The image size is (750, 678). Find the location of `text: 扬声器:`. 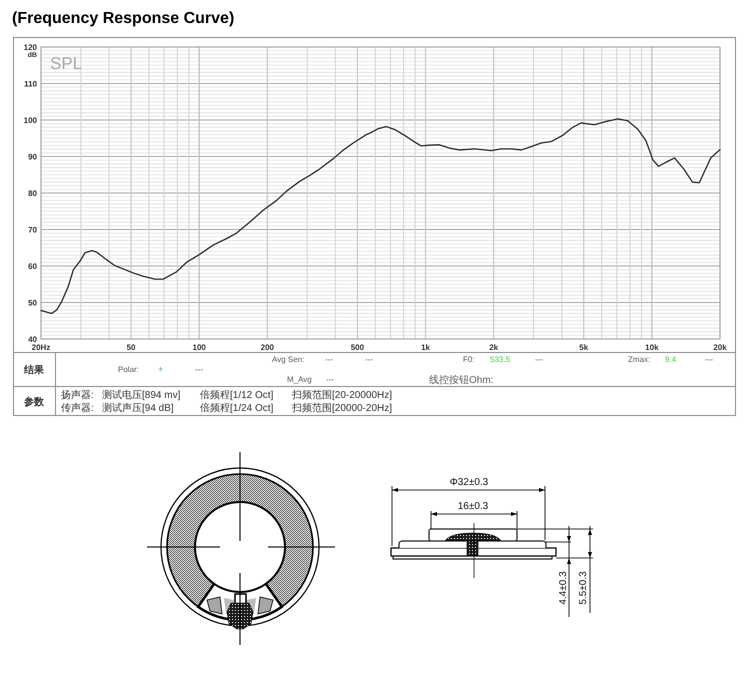

text: 扬声器: is located at coordinates (77, 395).